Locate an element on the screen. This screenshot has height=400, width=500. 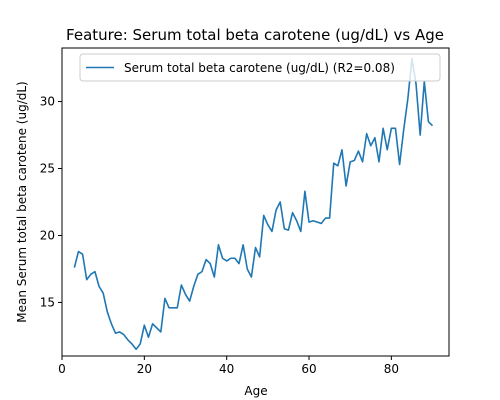
x-axis-ticks: 0 20 40 60 80 is located at coordinates (228, 366).